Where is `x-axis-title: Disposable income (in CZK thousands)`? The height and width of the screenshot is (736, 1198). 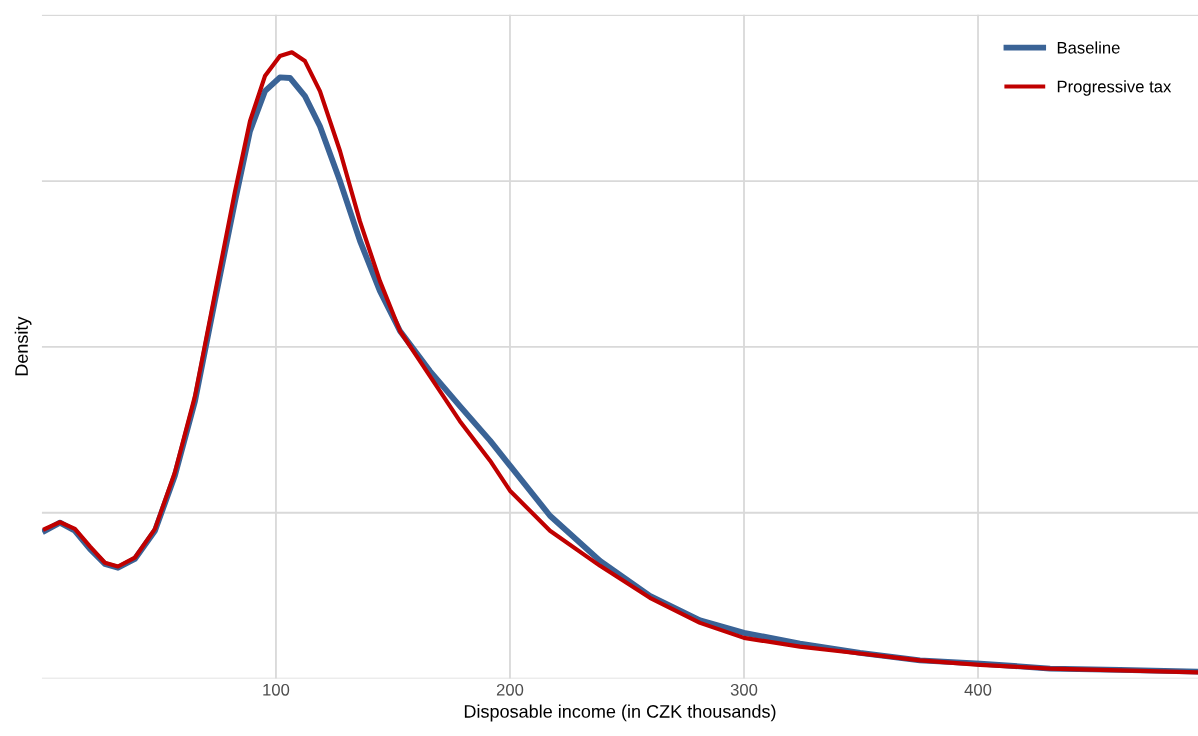
x-axis-title: Disposable income (in CZK thousands) is located at coordinates (620, 713).